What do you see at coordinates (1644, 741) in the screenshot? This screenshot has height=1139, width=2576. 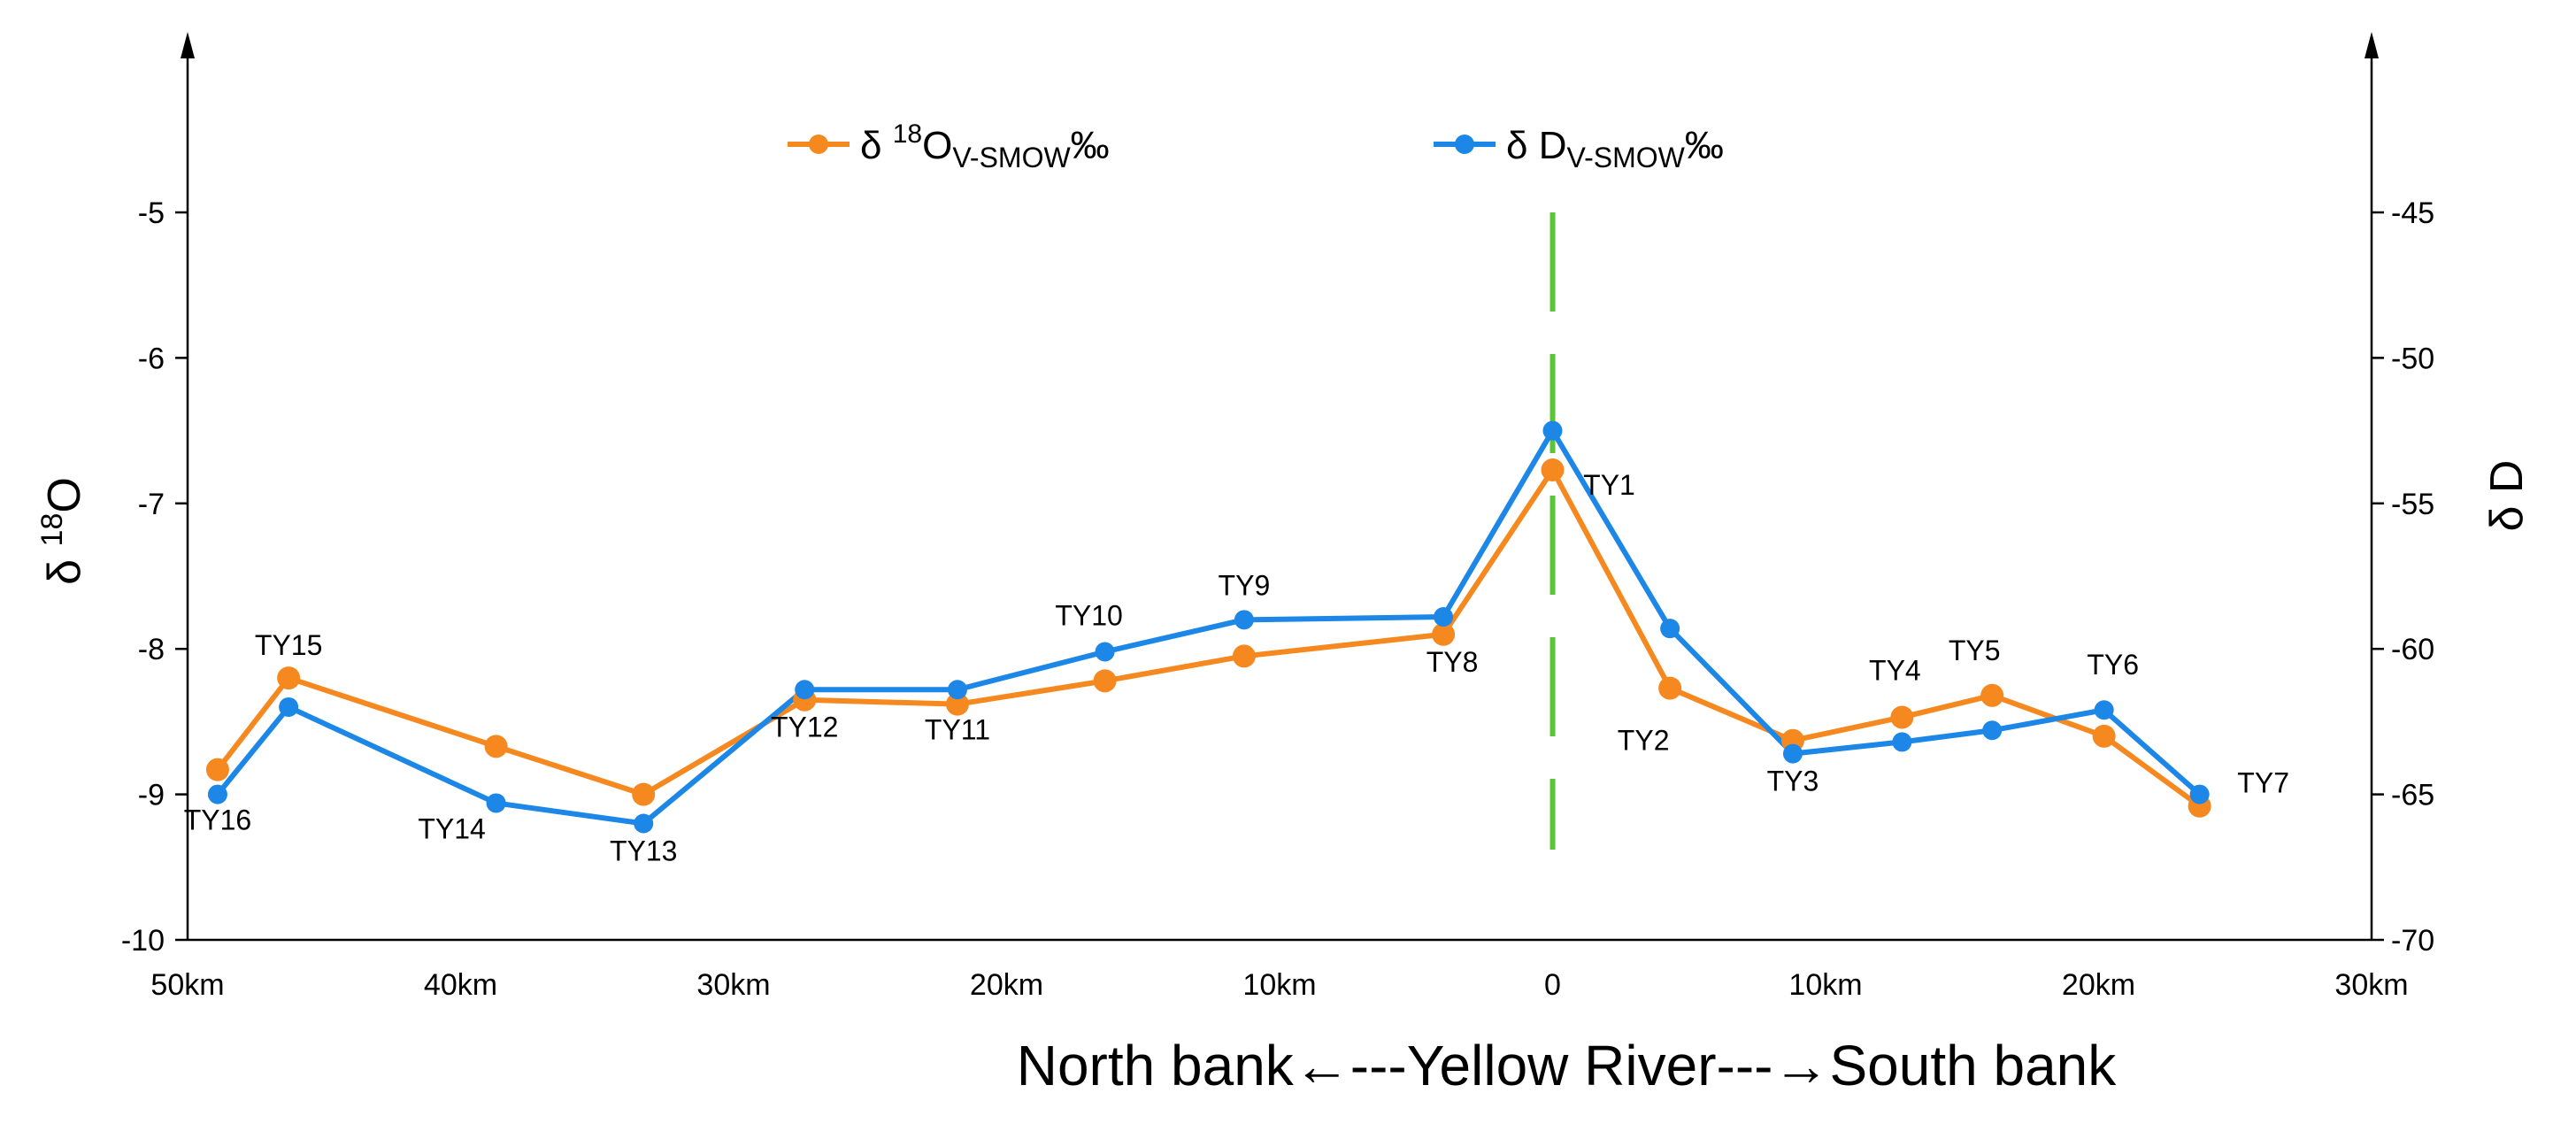 I see `point-label: TY2` at bounding box center [1644, 741].